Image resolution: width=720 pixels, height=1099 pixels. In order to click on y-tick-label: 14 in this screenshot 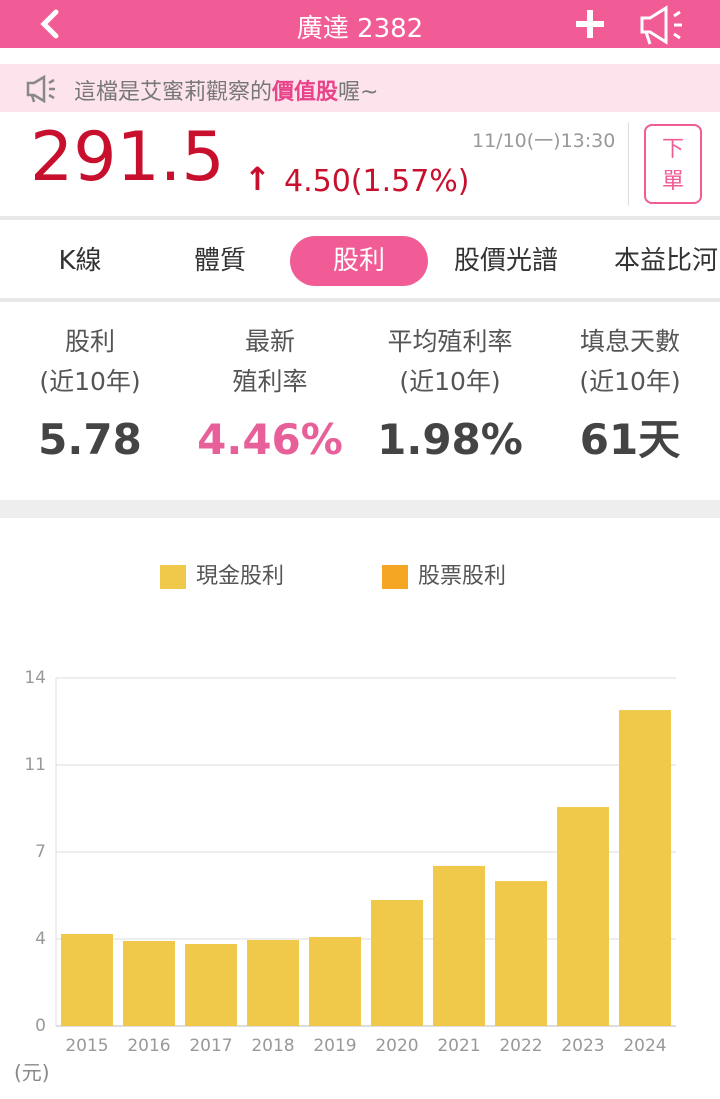, I will do `click(35, 678)`.